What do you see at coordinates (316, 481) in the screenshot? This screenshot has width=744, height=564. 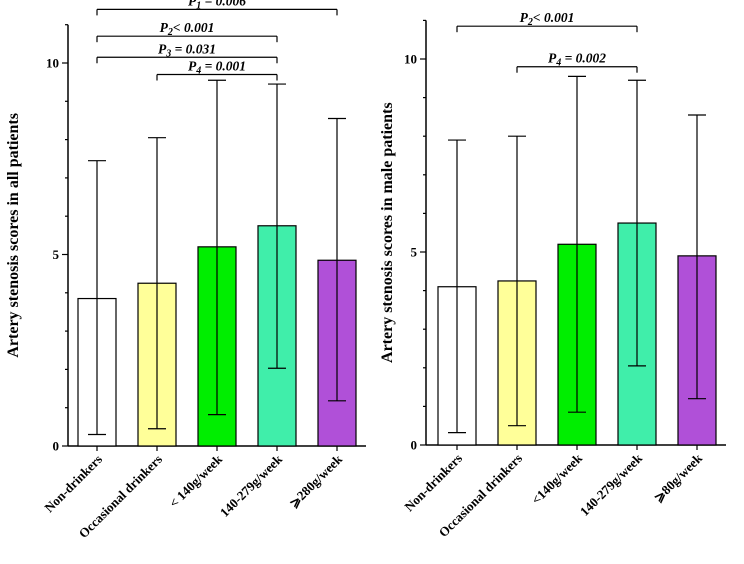 I see `category-label: ⩾280g/week` at bounding box center [316, 481].